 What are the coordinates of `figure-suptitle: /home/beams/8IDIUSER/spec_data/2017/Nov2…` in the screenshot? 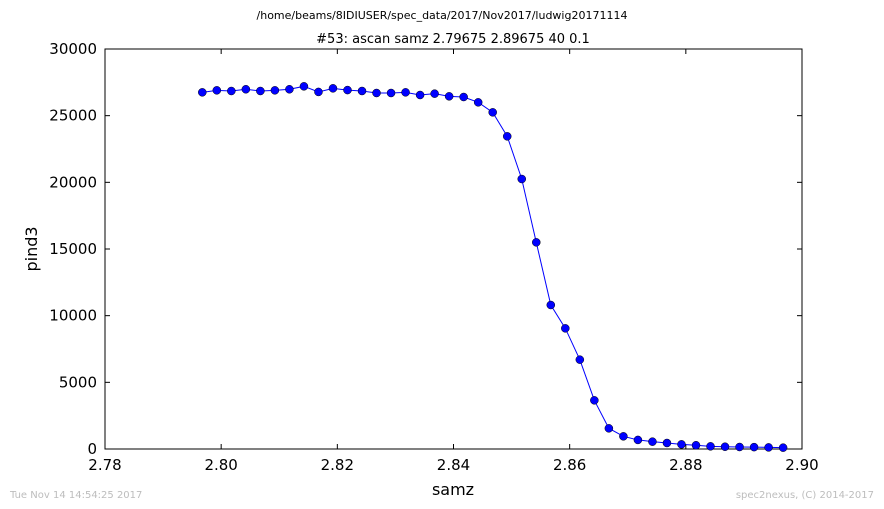 It's located at (442, 15).